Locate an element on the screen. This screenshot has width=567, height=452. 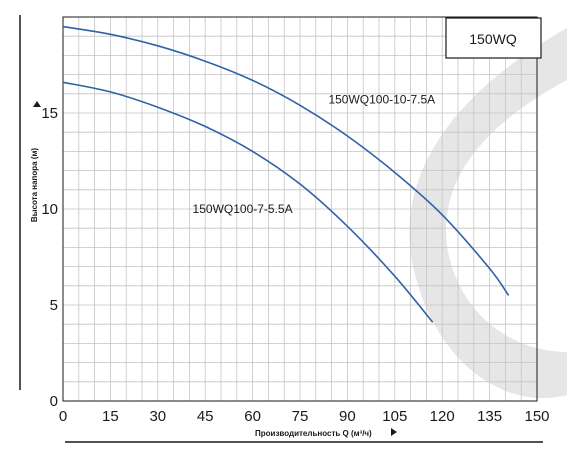
x-tick-label: 15 is located at coordinates (110, 416).